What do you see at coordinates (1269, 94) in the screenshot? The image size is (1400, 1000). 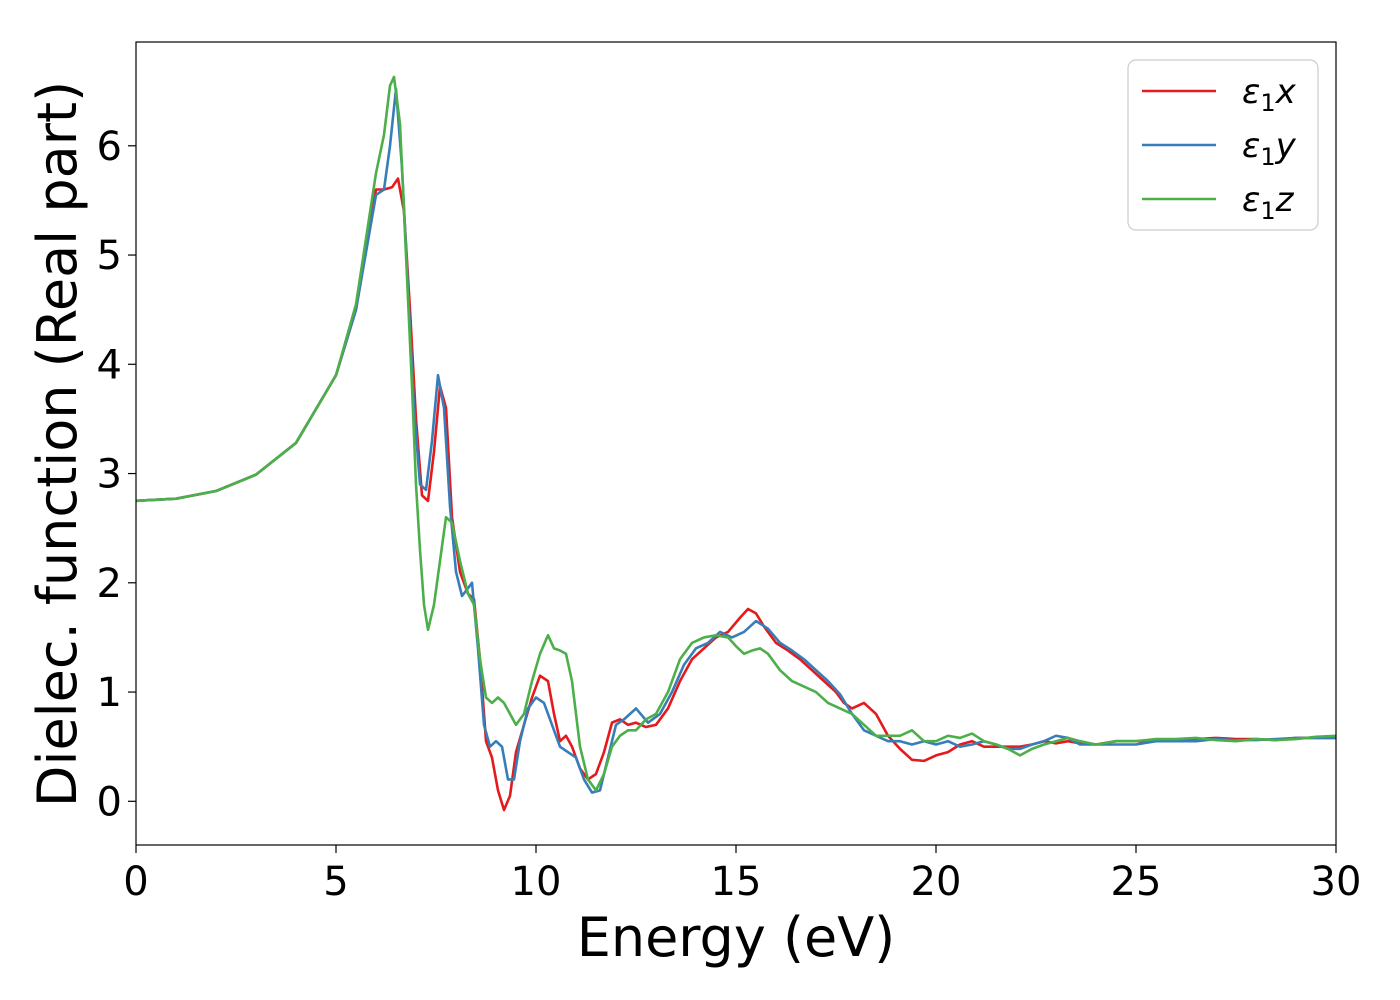 I see `legend-label-x: ε1x` at bounding box center [1269, 94].